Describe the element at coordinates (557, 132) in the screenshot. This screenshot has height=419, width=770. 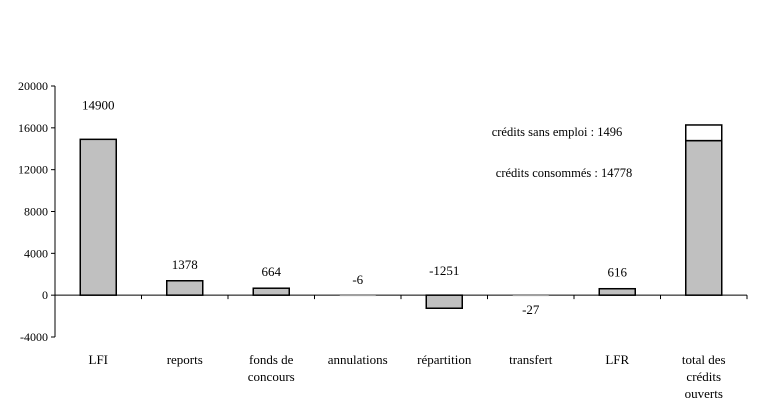
I see `annotation-unused: crédits sans emploi : 1496` at that location.